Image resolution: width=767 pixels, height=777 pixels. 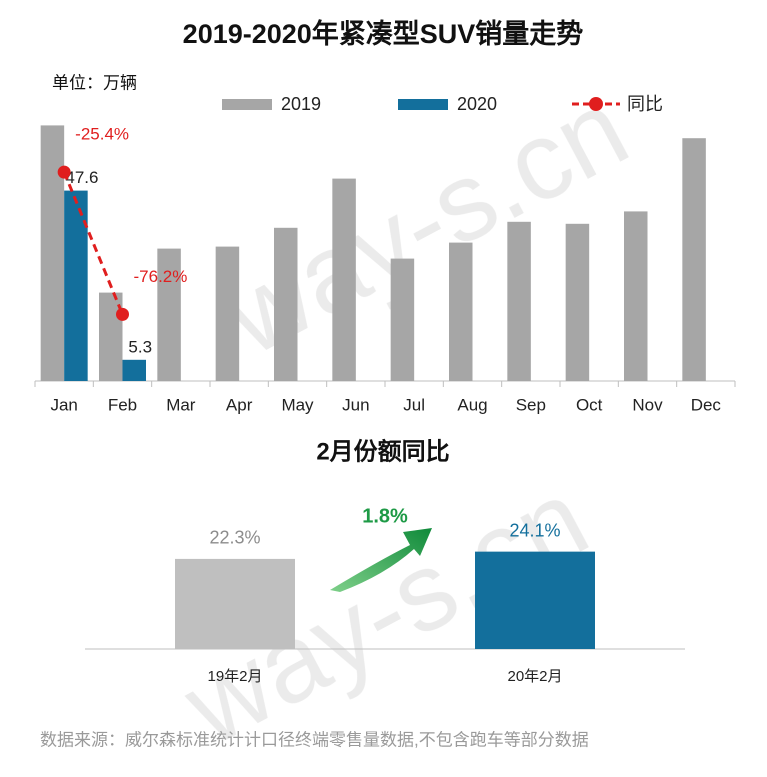 What do you see at coordinates (414, 404) in the screenshot?
I see `x-tick-label: Jul` at bounding box center [414, 404].